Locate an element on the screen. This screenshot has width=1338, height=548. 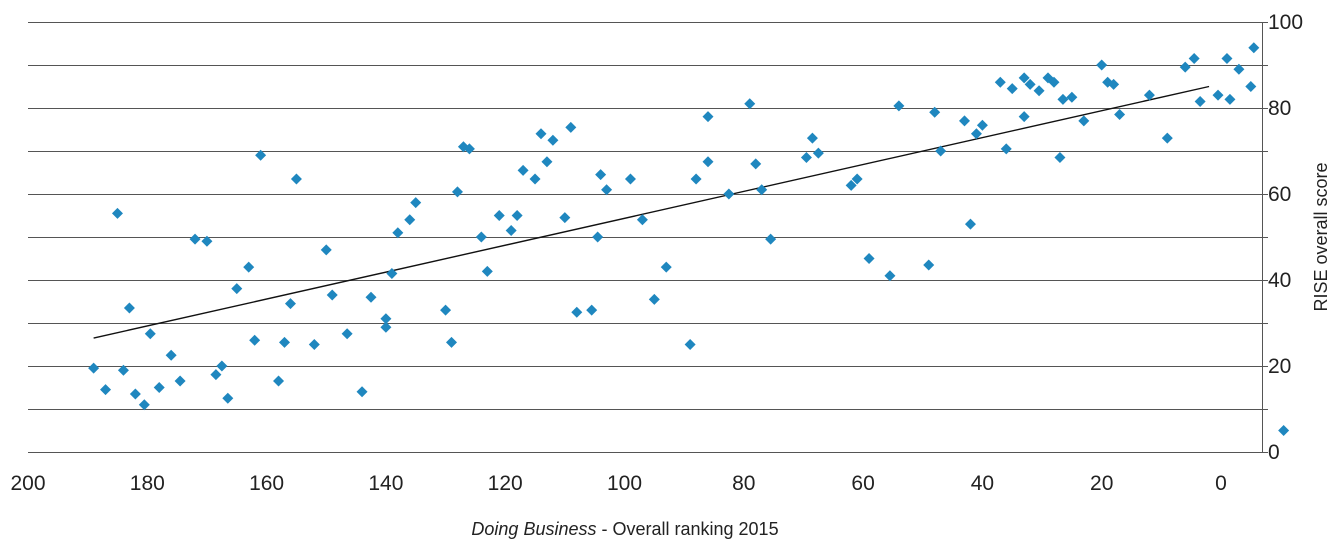
x-axis-title: Doing Business - Overall ranking 2015 is located at coordinates (624, 529).